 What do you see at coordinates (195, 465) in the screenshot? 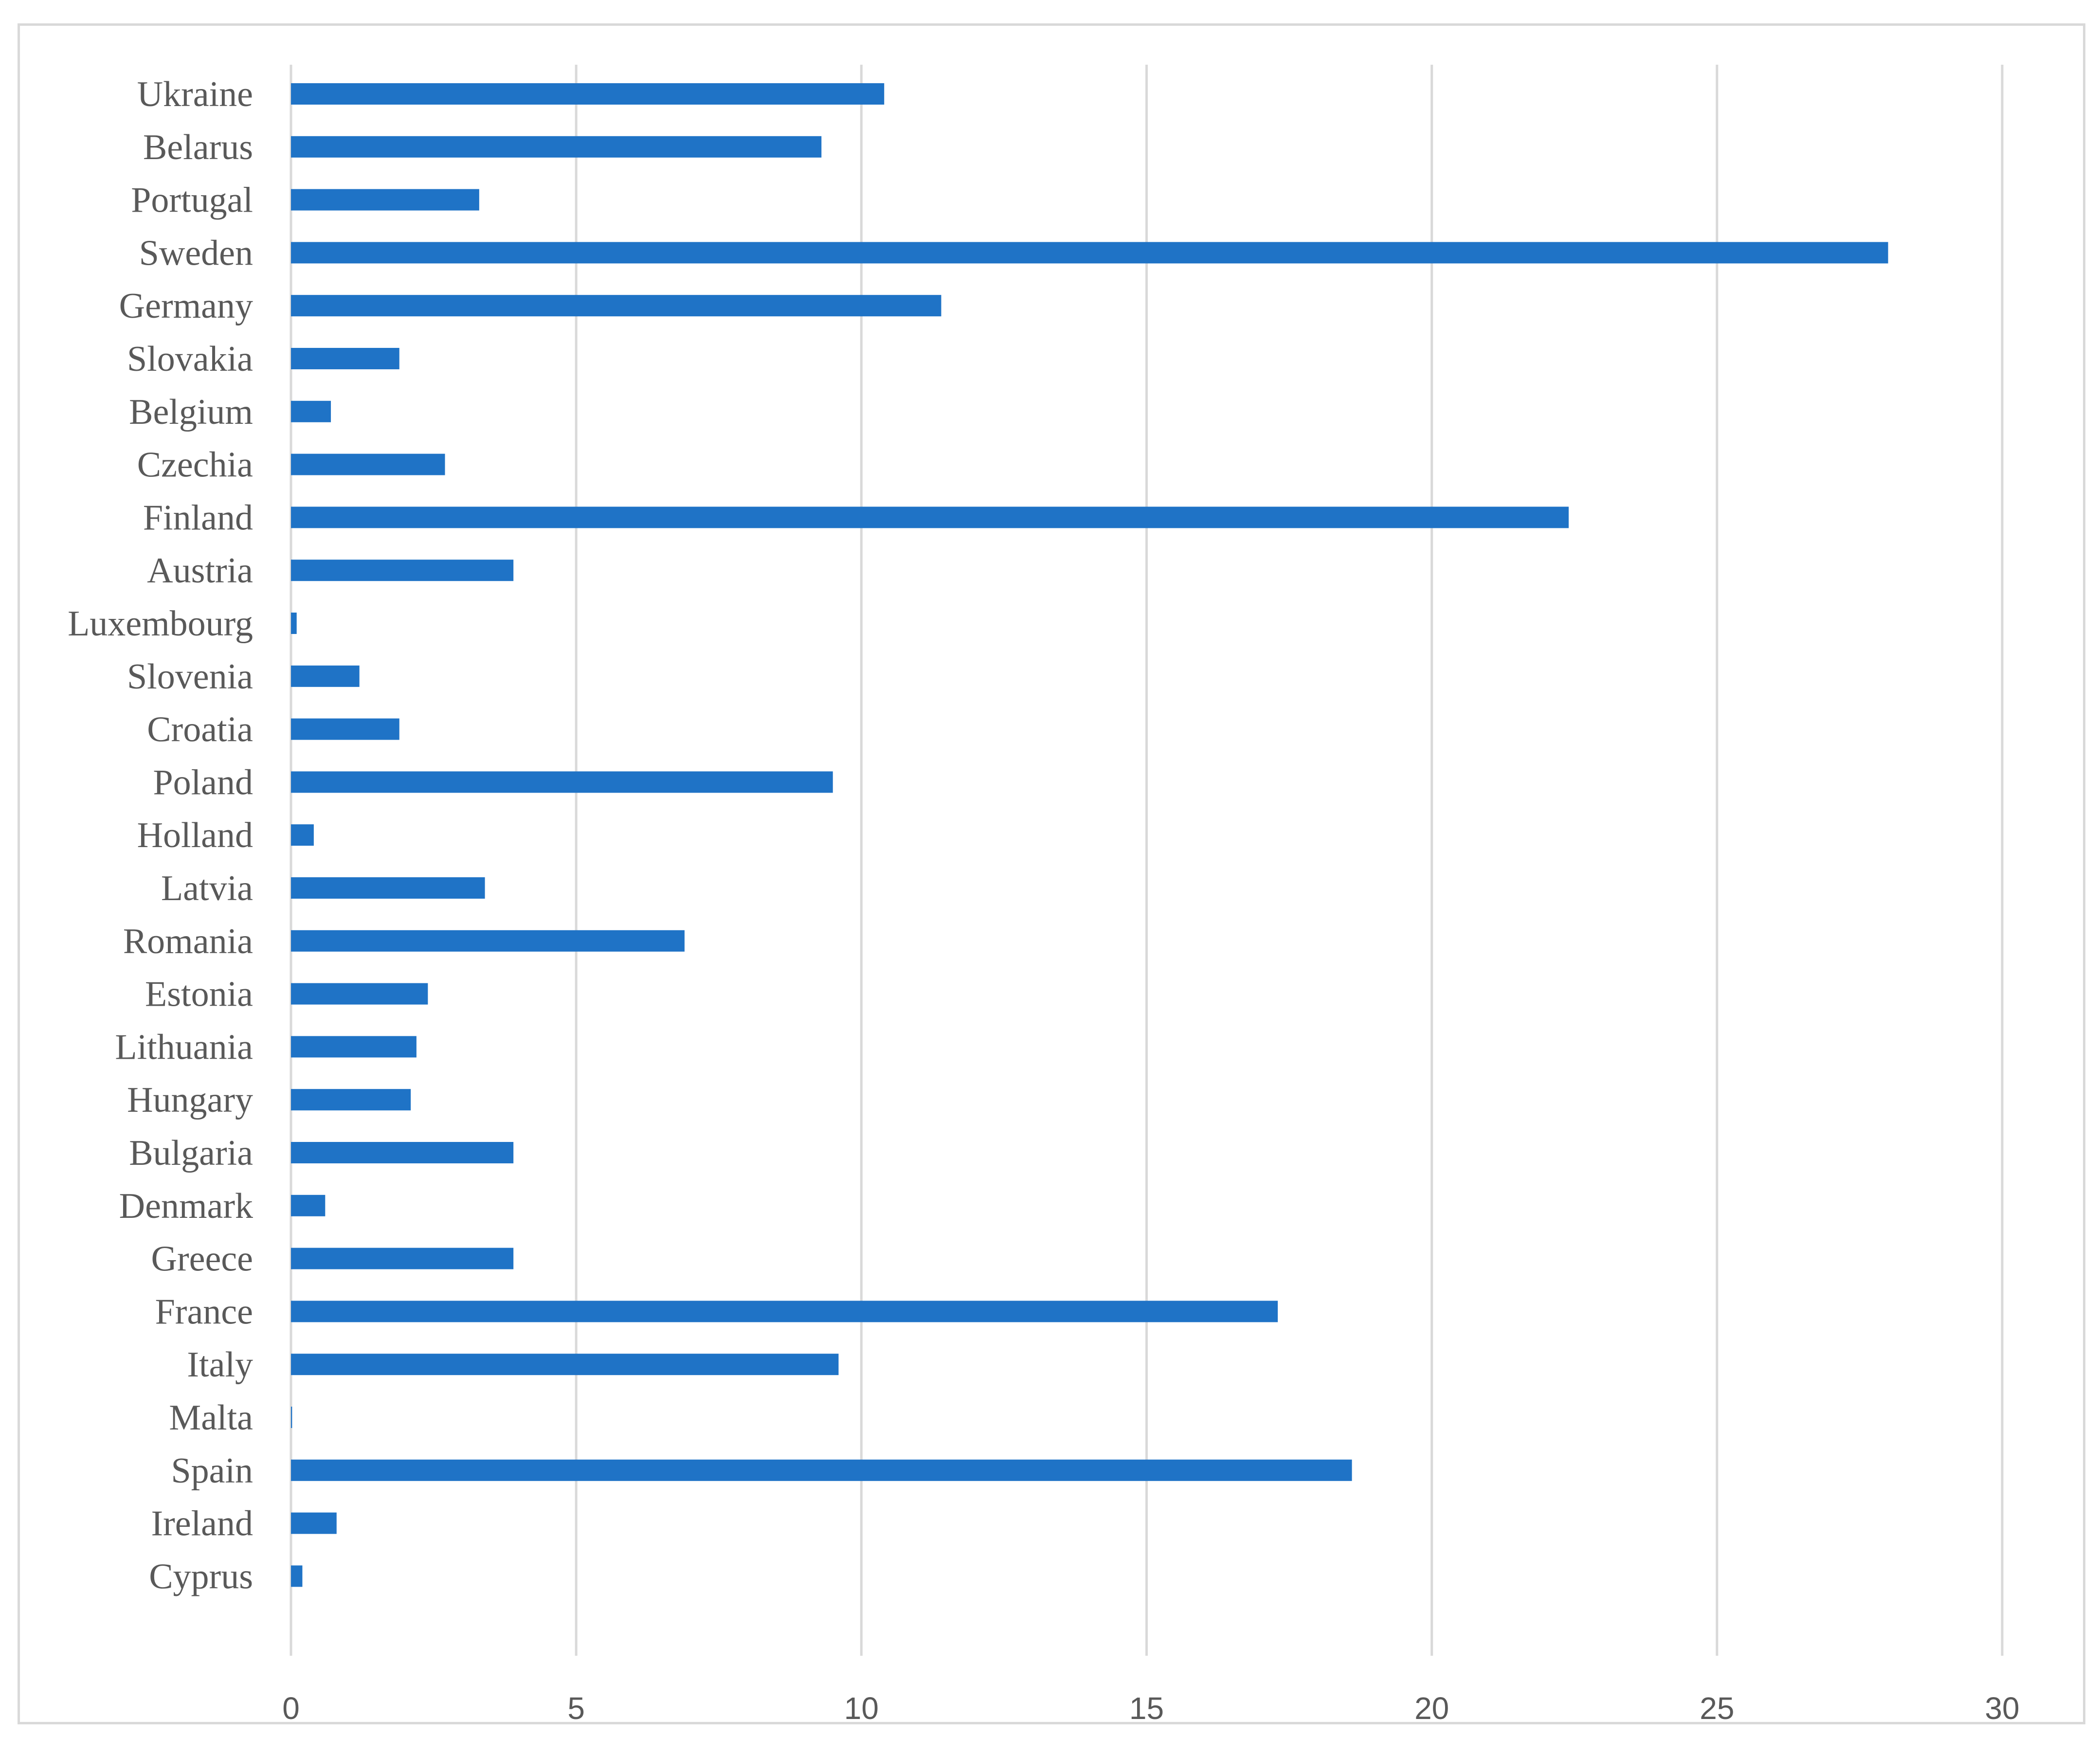
I see `category-label: Czechia` at bounding box center [195, 465].